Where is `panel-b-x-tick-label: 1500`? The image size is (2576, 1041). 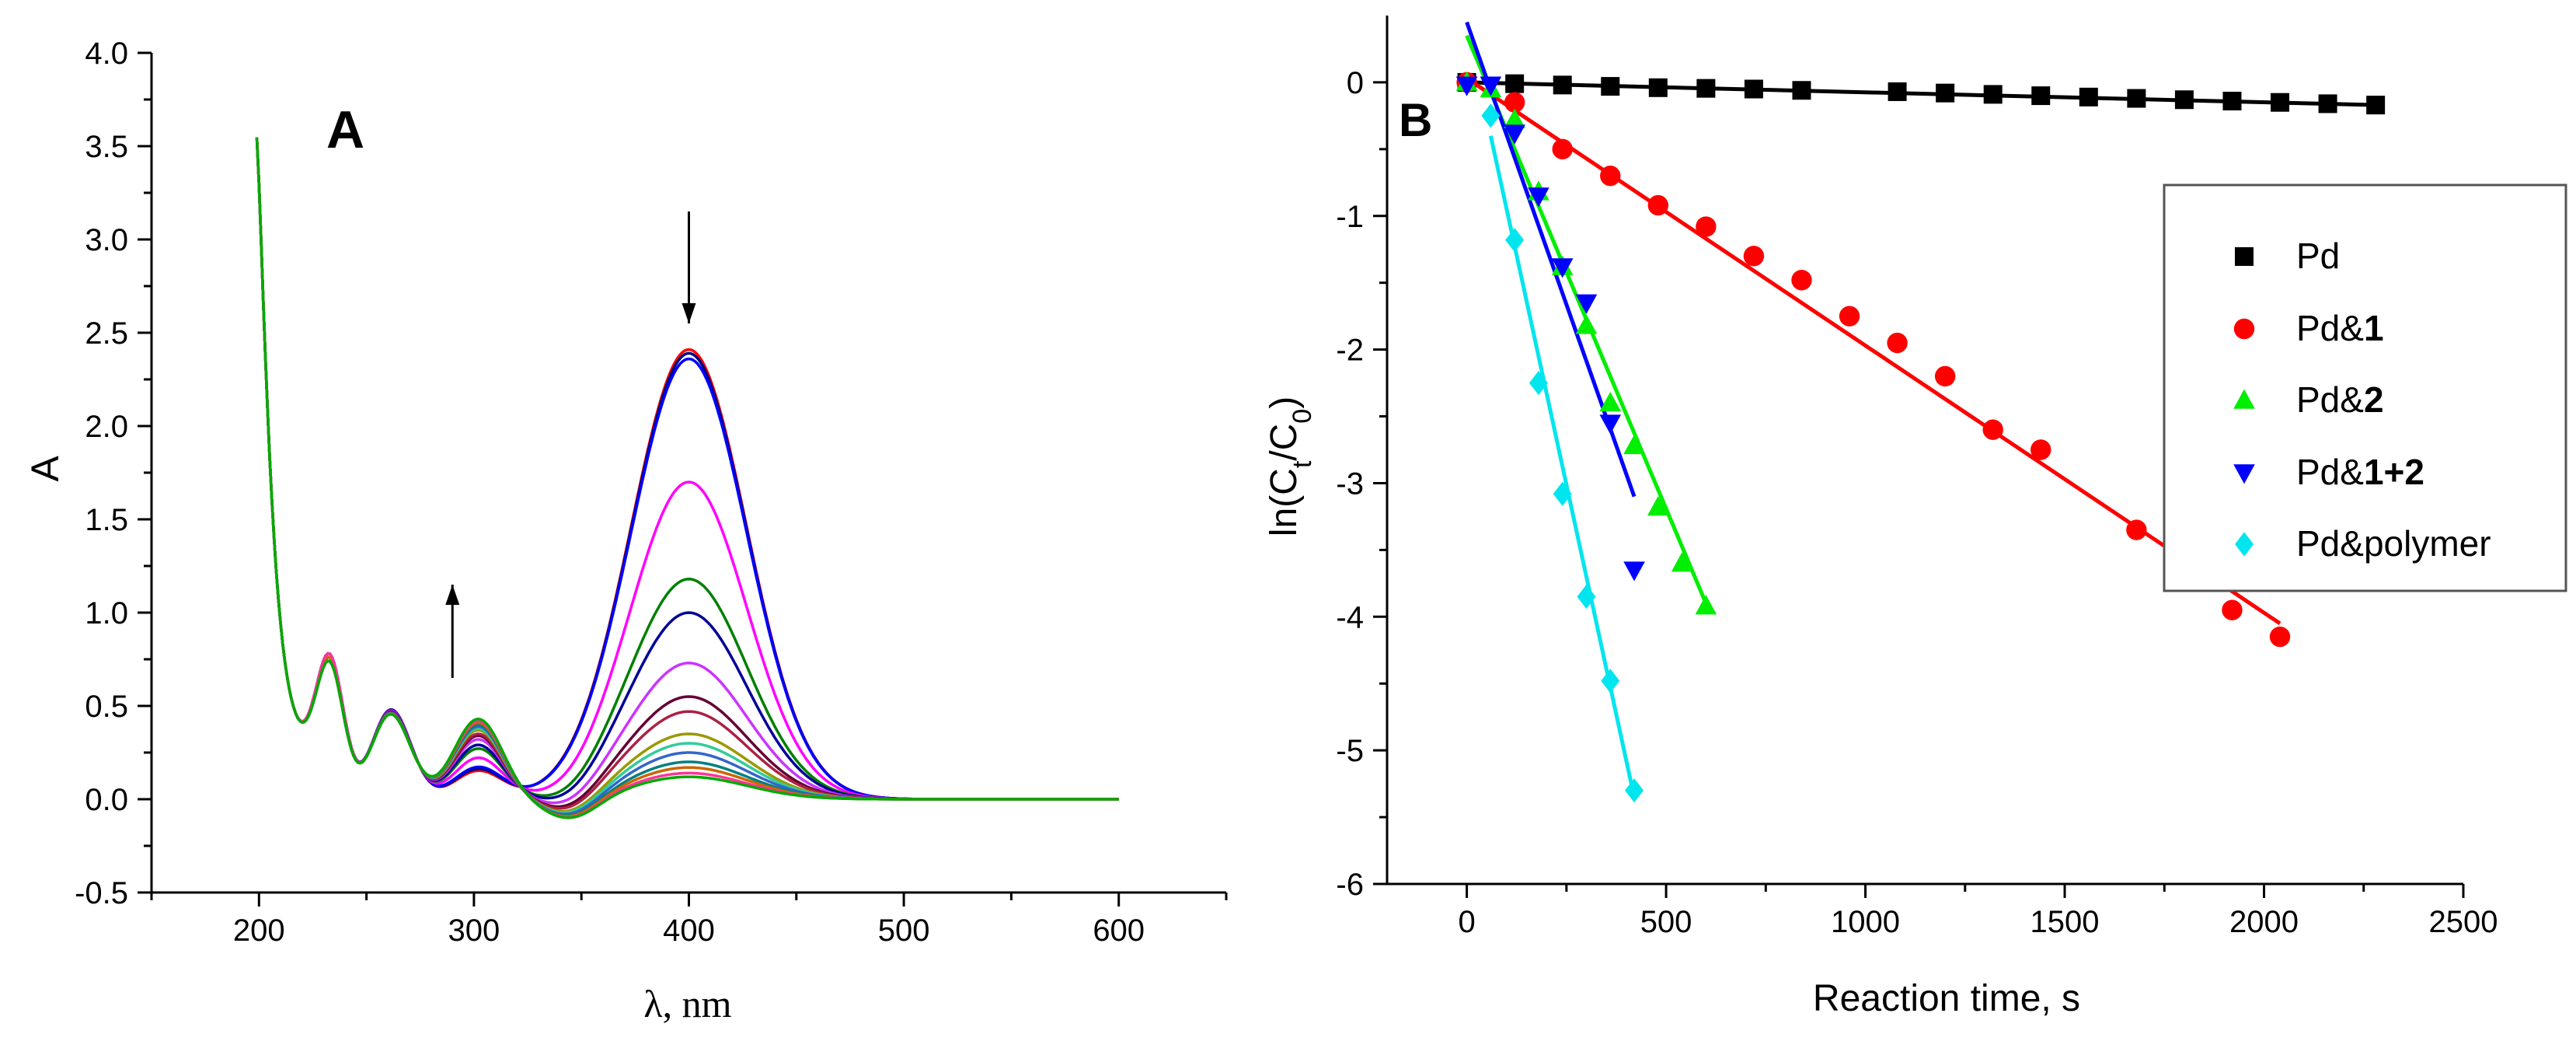
panel-b-x-tick-label: 1500 is located at coordinates (2065, 922).